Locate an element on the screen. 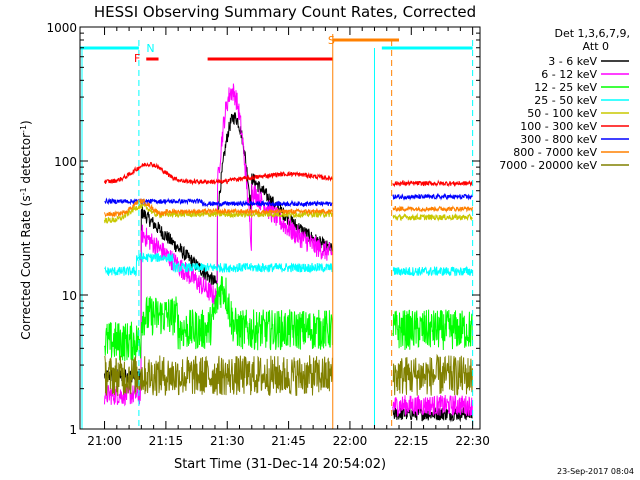 This screenshot has height=480, width=640. legend-label: 800 - 7000 keV is located at coordinates (555, 152).